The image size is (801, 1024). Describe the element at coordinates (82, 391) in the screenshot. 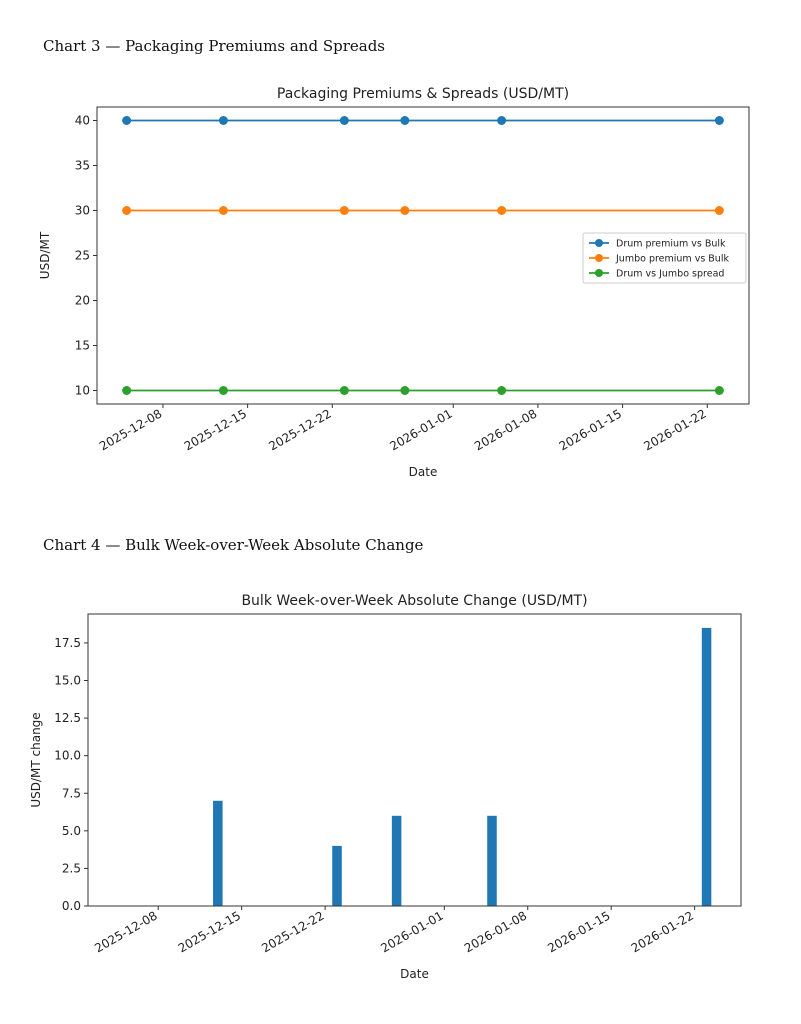

I see `y-tick-label: 10` at that location.